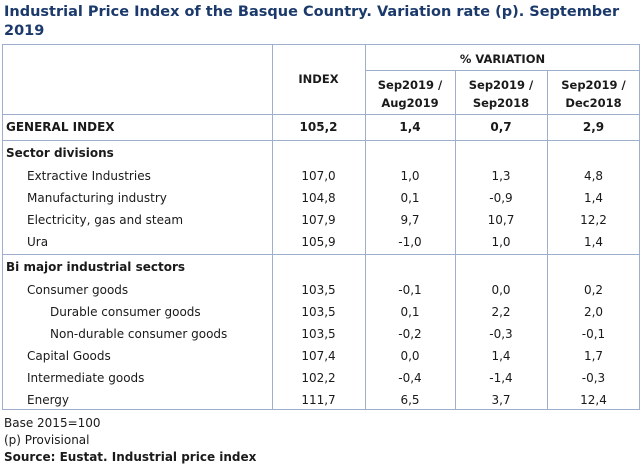 This screenshot has height=467, width=643. What do you see at coordinates (501, 176) in the screenshot?
I see `row-v2: 1,3` at bounding box center [501, 176].